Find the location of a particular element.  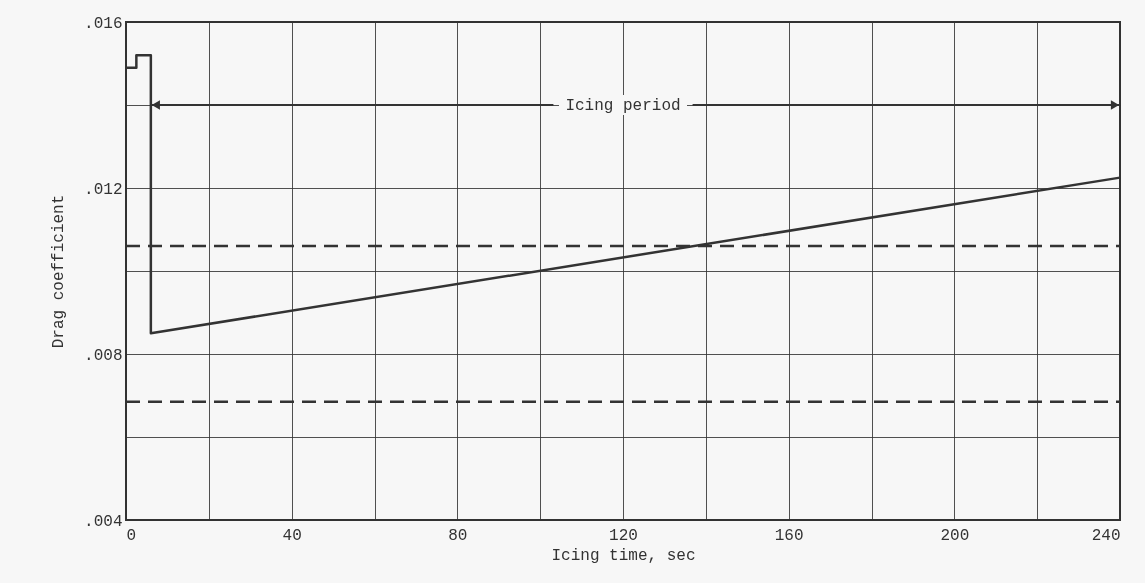

annotation: Icing period is located at coordinates (623, 106).